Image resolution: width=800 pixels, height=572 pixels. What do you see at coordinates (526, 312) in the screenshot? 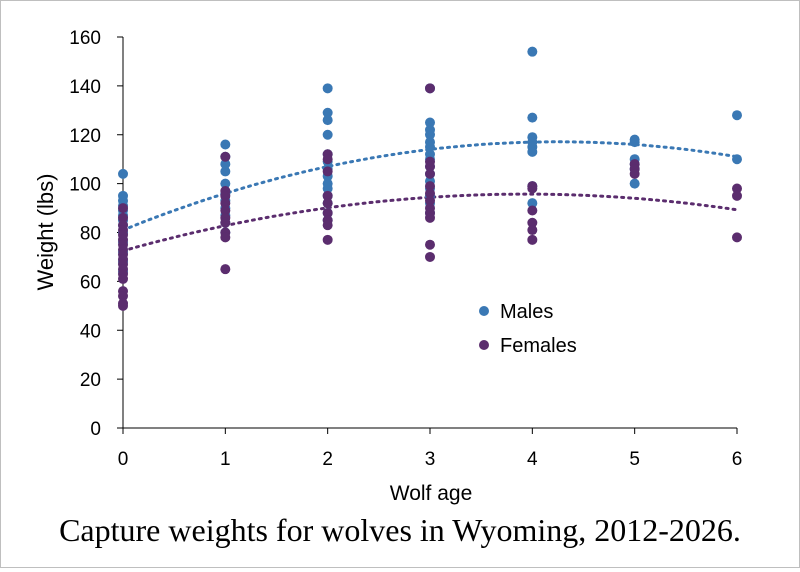
I see `legend-label-males: Males` at bounding box center [526, 312].